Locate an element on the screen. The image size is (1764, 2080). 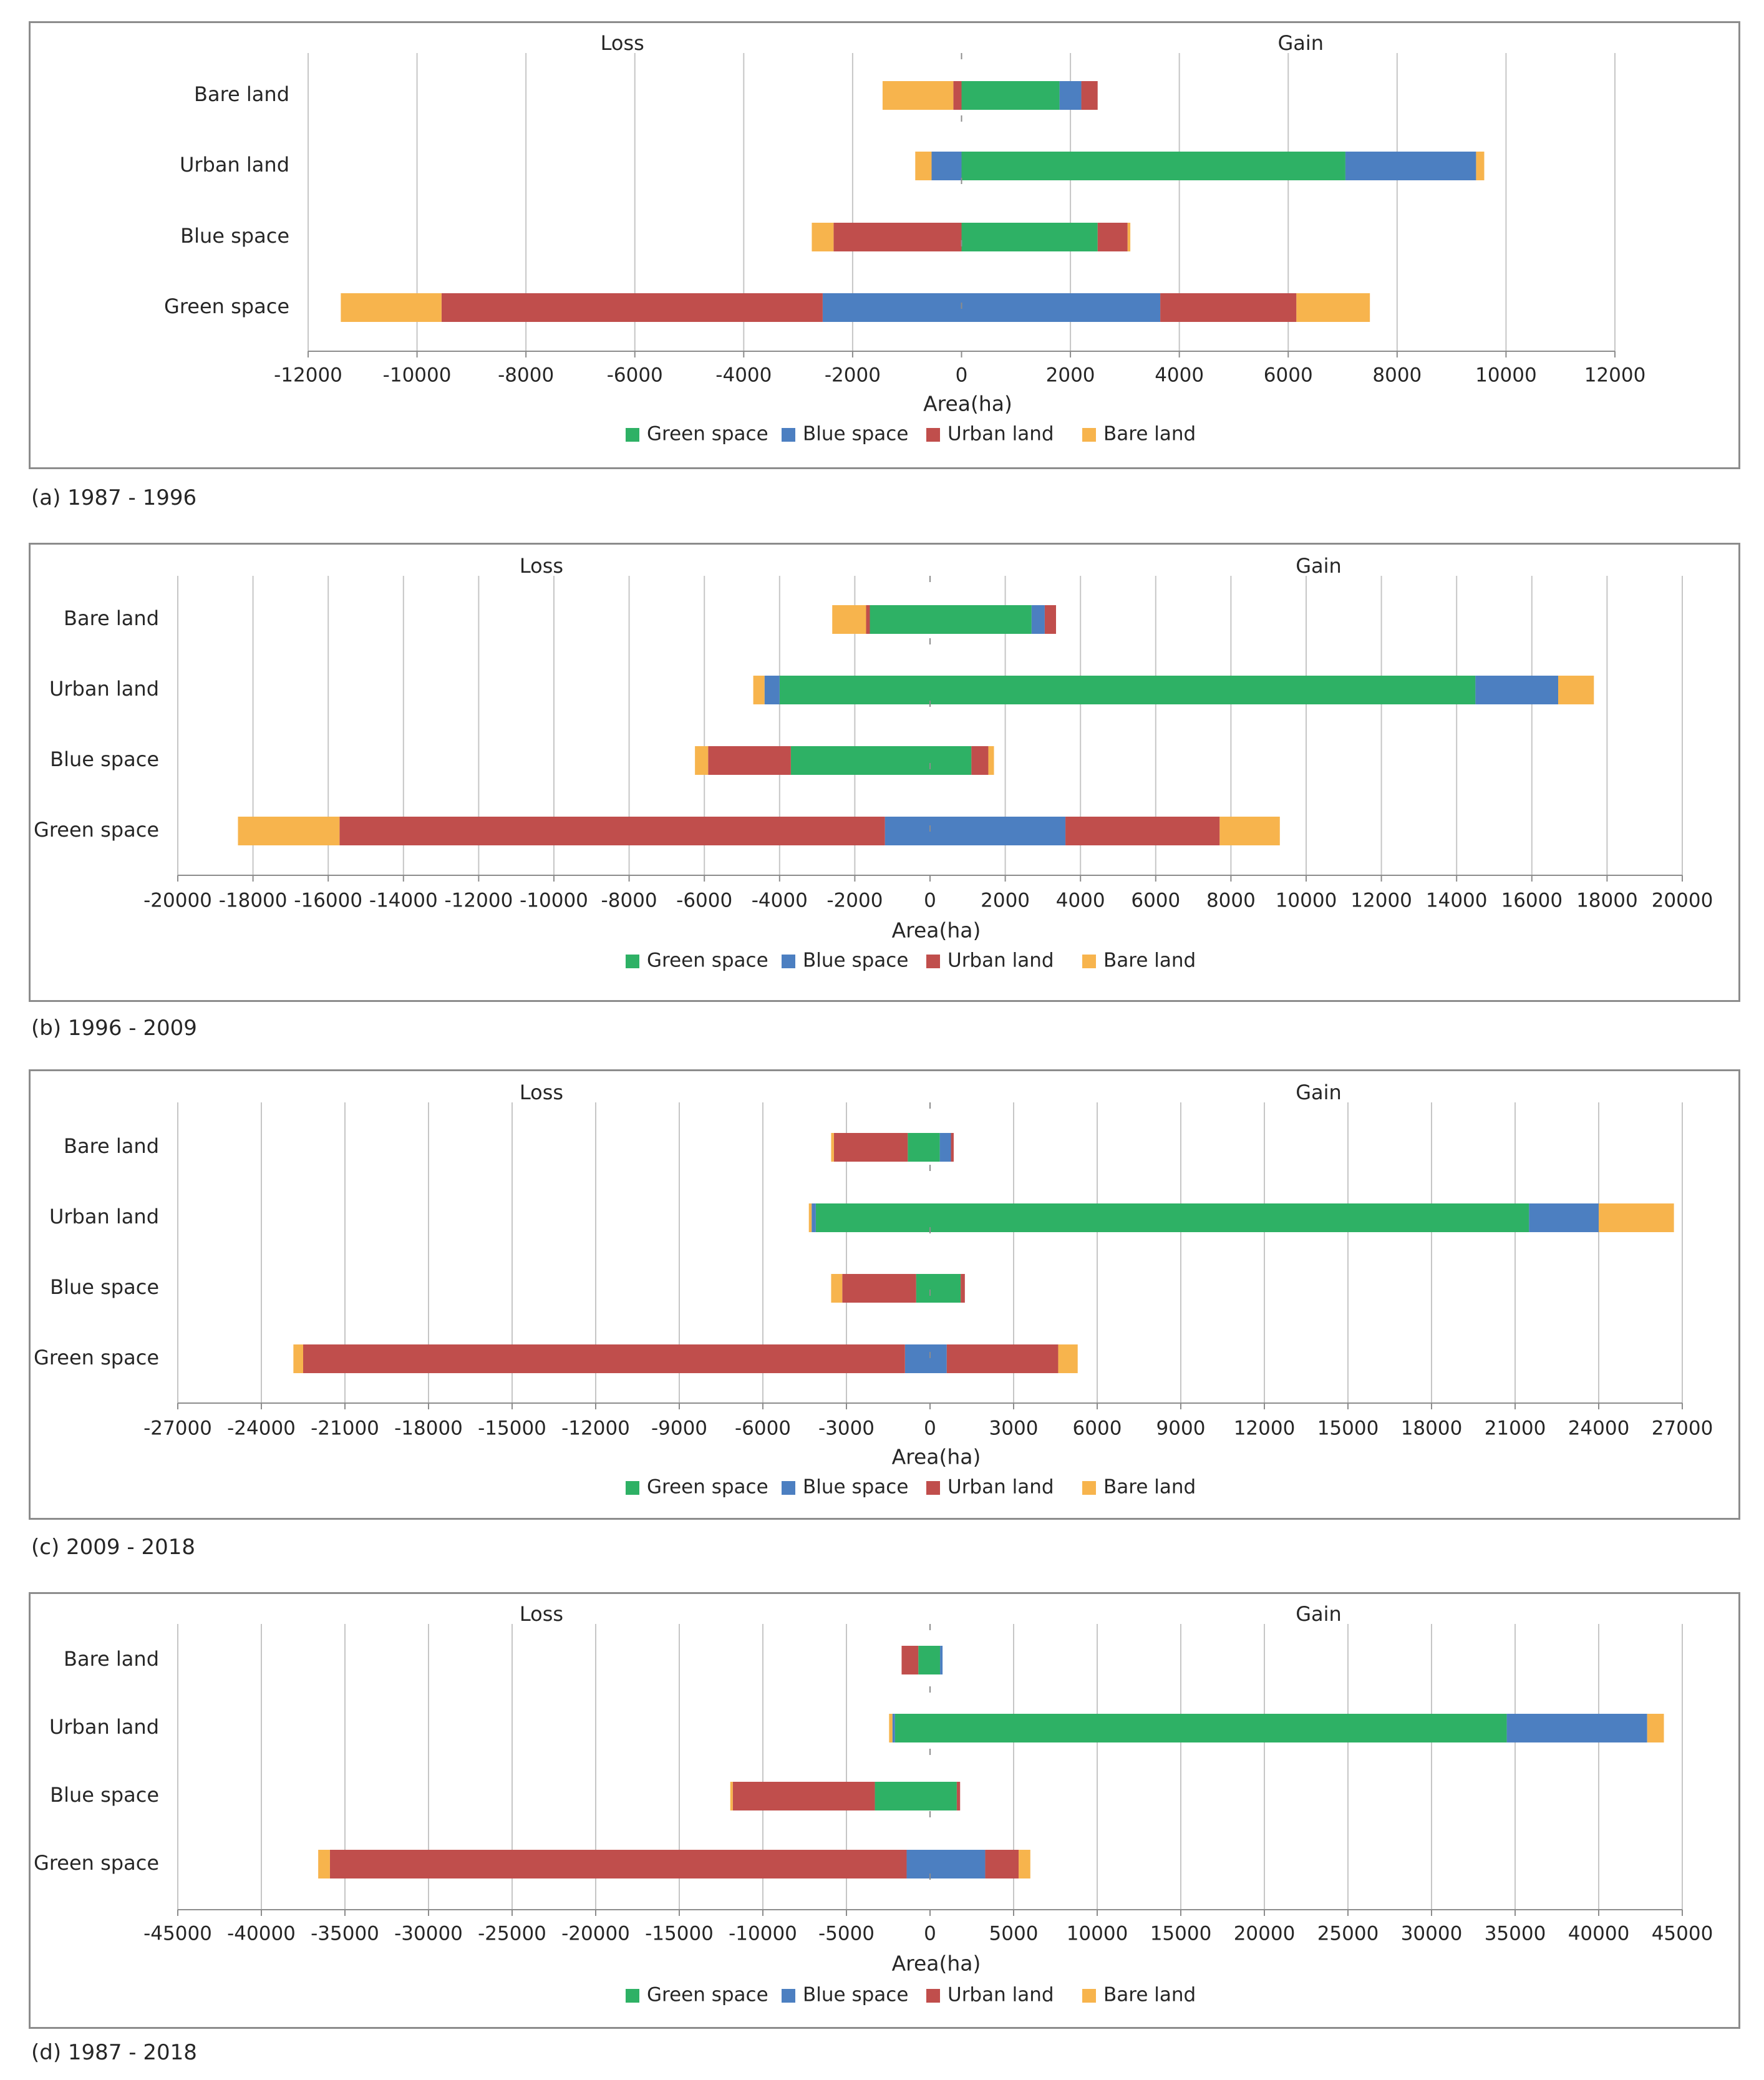
chart-c-loss-label: Loss is located at coordinates (541, 1092).